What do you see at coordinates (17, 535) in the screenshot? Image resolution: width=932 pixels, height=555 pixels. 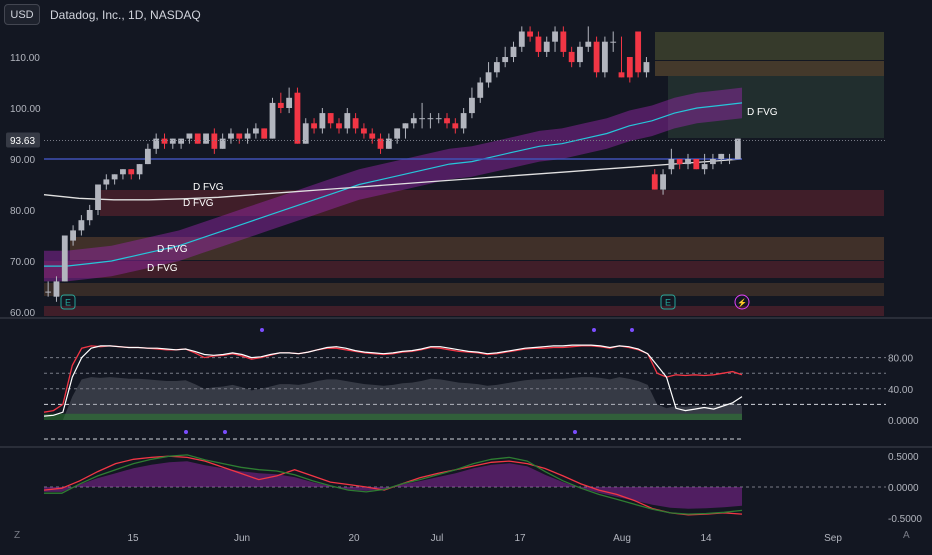 I see `zoom-button: Z` at bounding box center [17, 535].